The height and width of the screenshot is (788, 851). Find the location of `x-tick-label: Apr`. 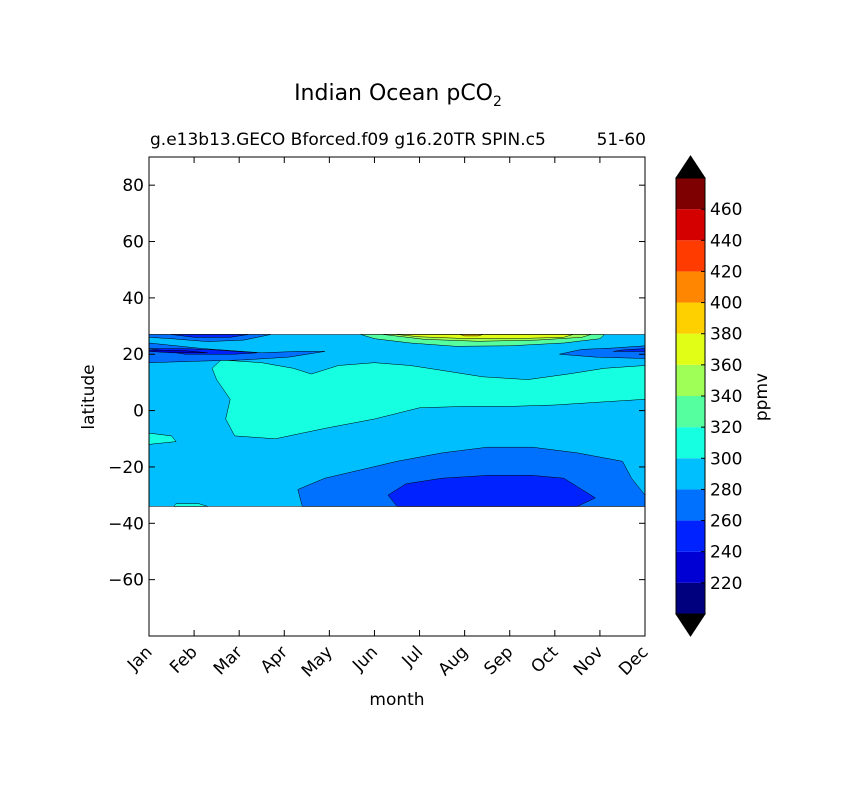

x-tick-label: Apr is located at coordinates (274, 659).